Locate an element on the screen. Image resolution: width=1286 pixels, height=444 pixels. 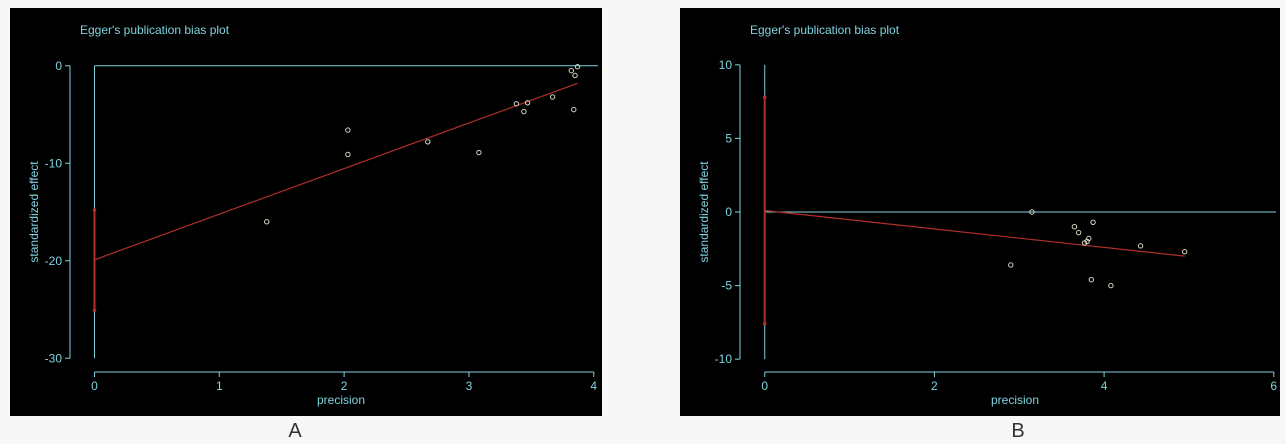
y-tick-label: -20 is located at coordinates (54, 261).